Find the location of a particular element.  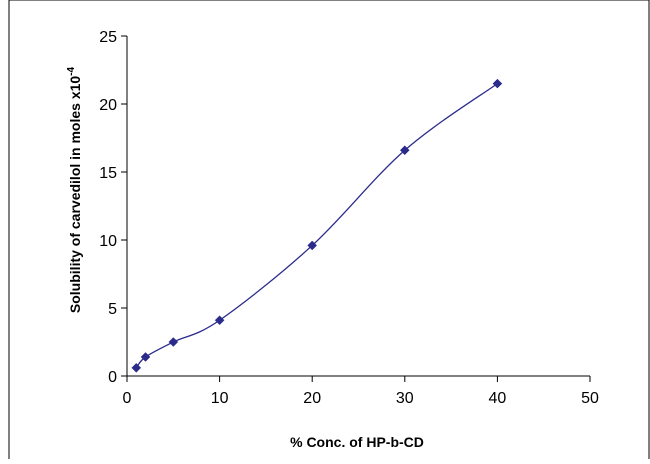

x-axis-ticks: 0 10 20 30 40 50 is located at coordinates (361, 391).